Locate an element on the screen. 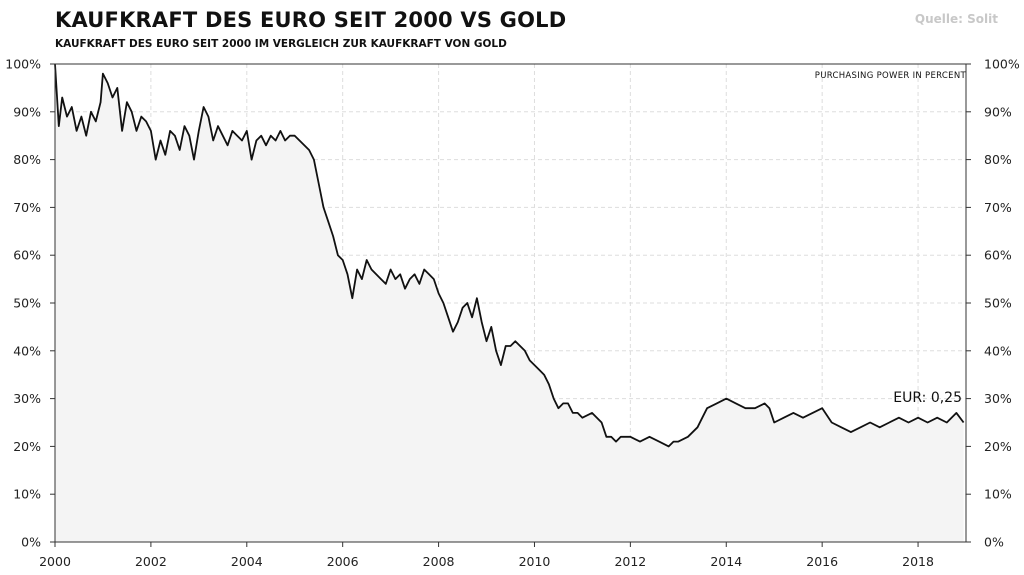 The width and height of the screenshot is (1024, 575). x-tick-label: 2014 is located at coordinates (726, 561).